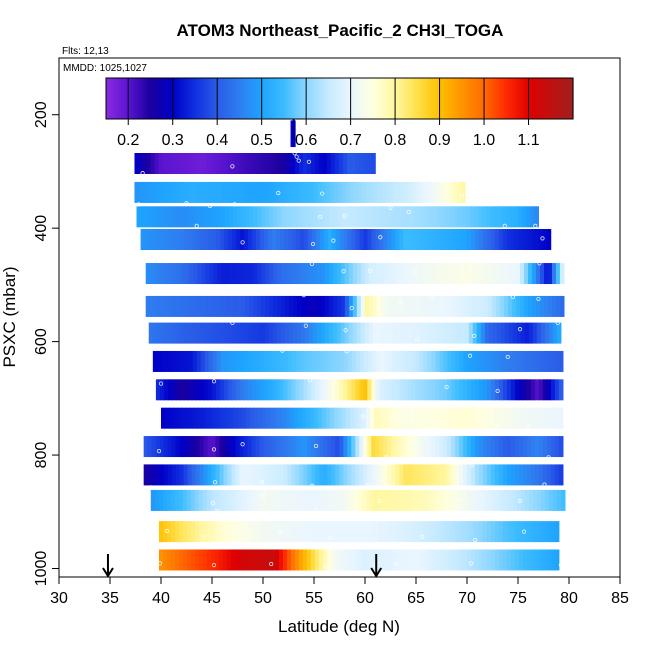 Image resolution: width=650 pixels, height=650 pixels. What do you see at coordinates (110, 598) in the screenshot?
I see `x-tick-label: 35` at bounding box center [110, 598].